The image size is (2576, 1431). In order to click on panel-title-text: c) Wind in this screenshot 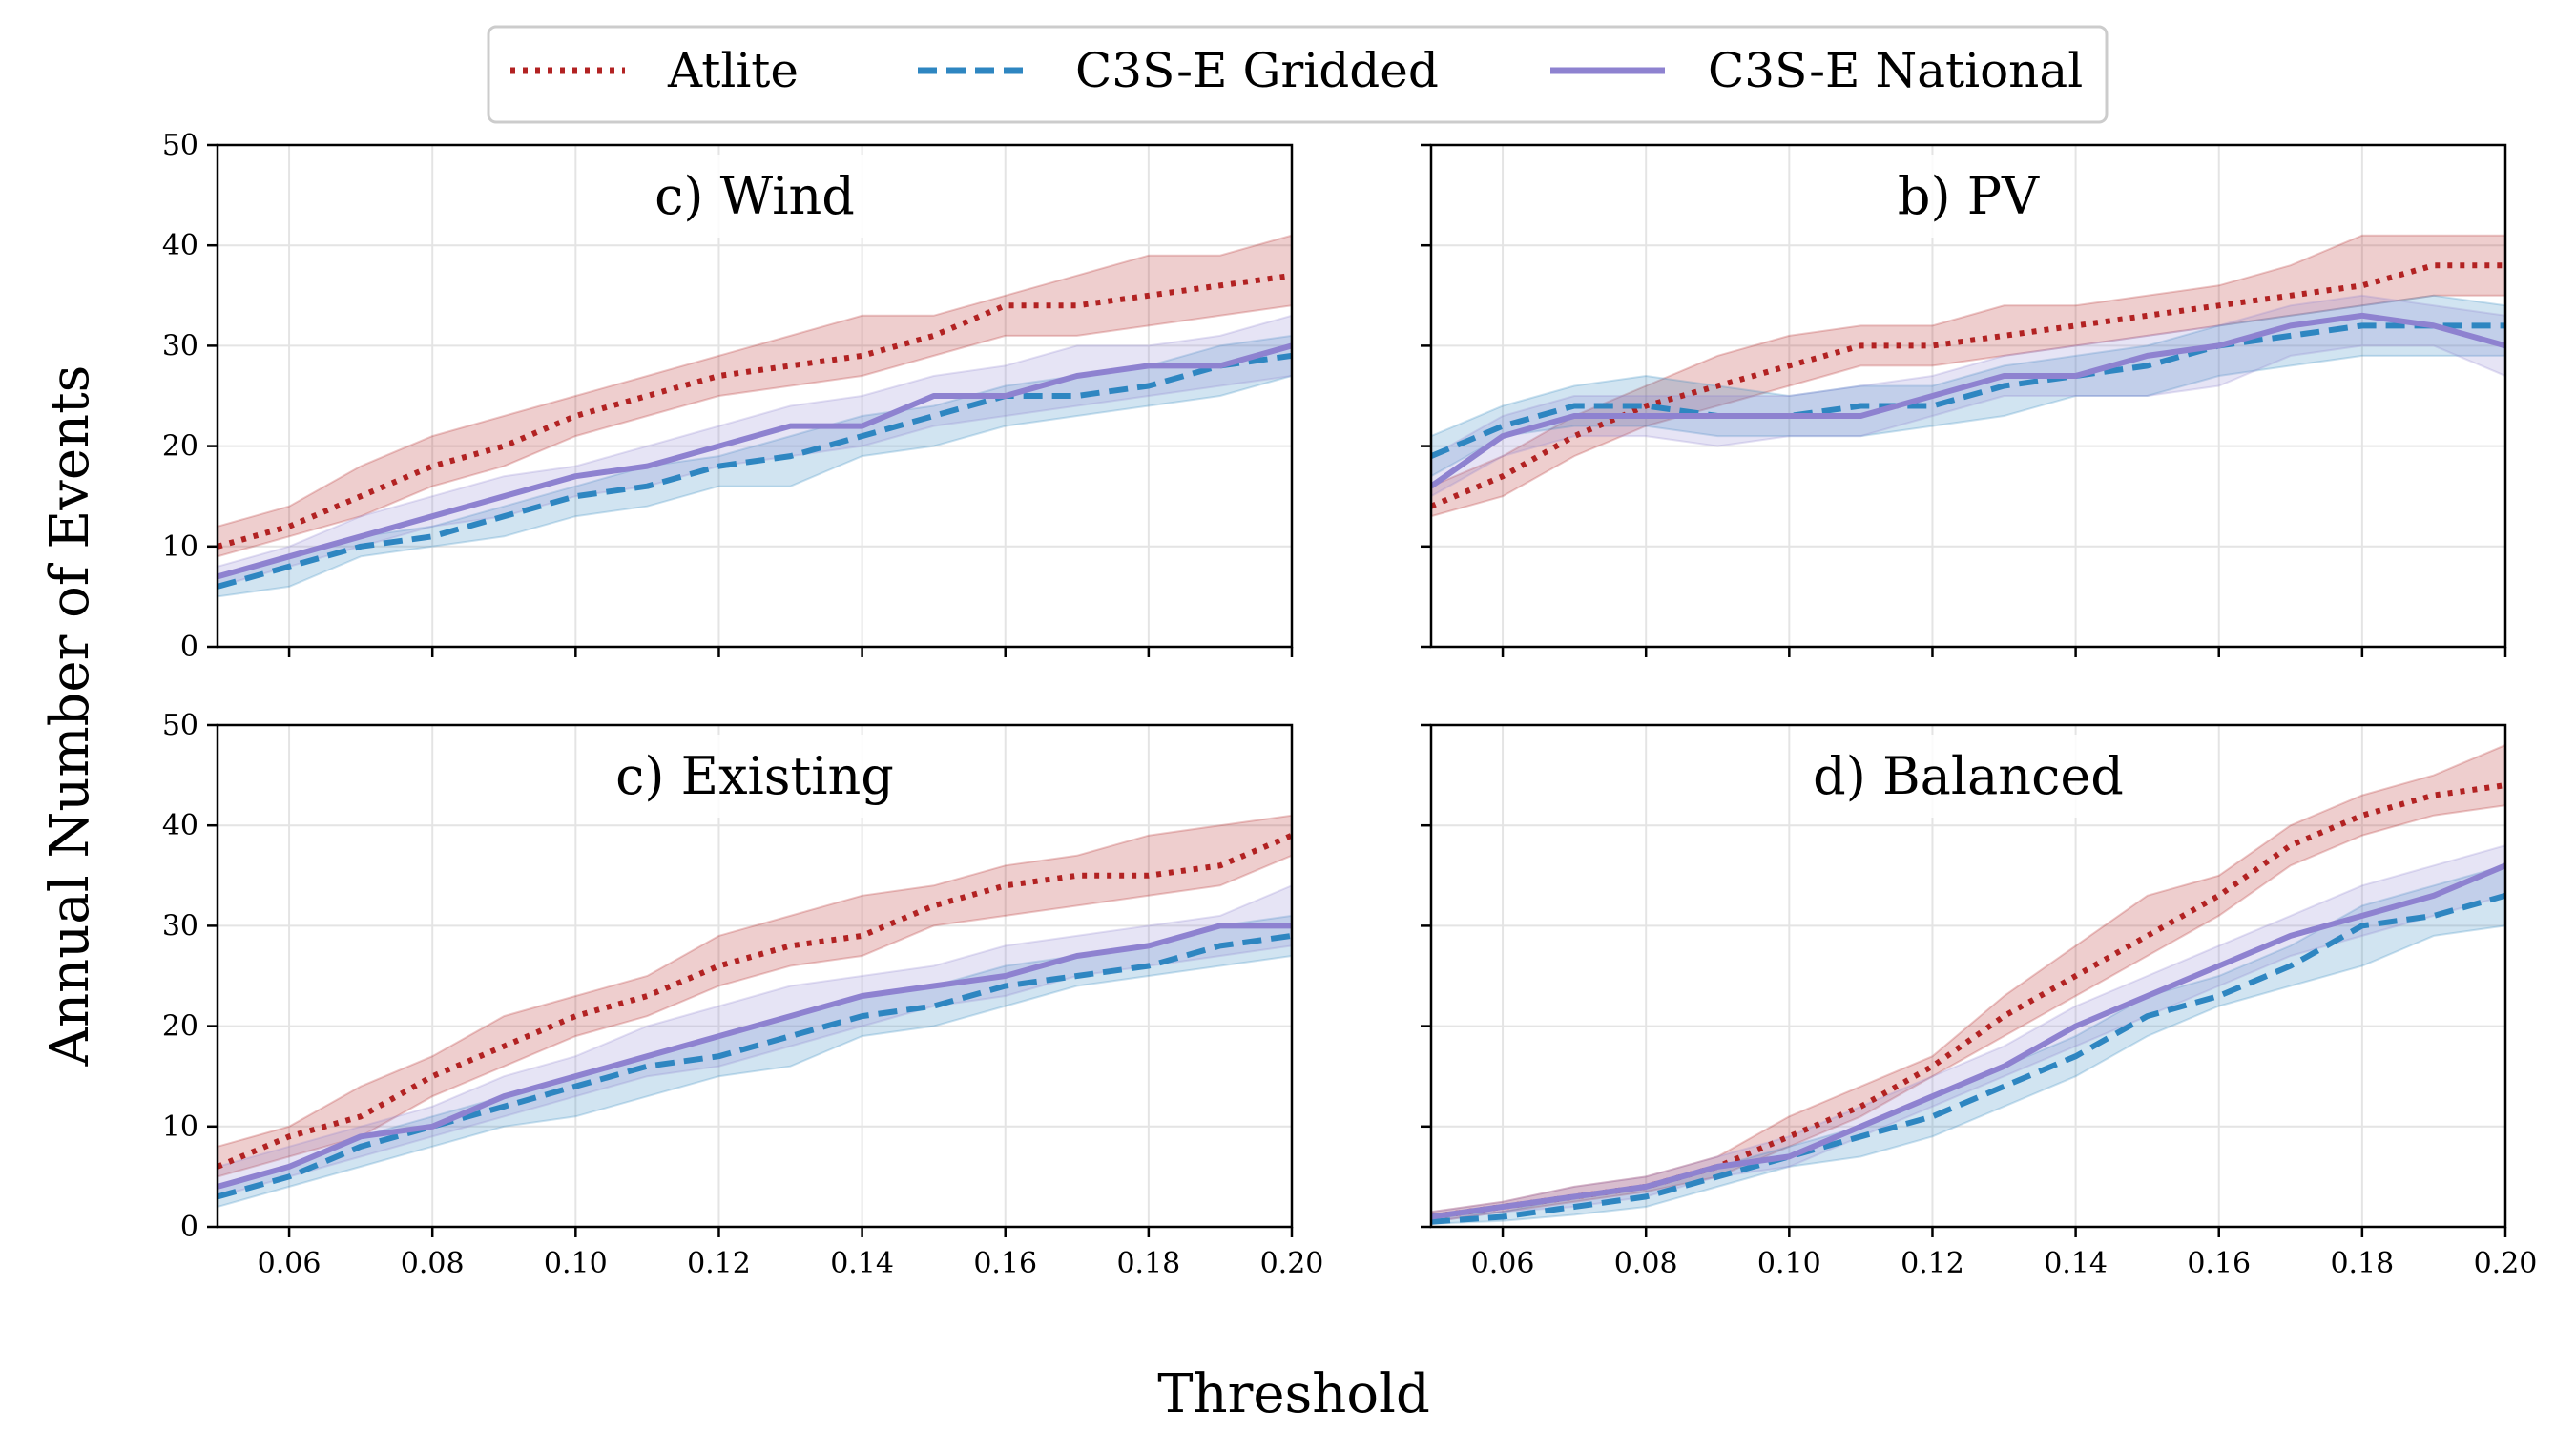, I will do `click(754, 196)`.